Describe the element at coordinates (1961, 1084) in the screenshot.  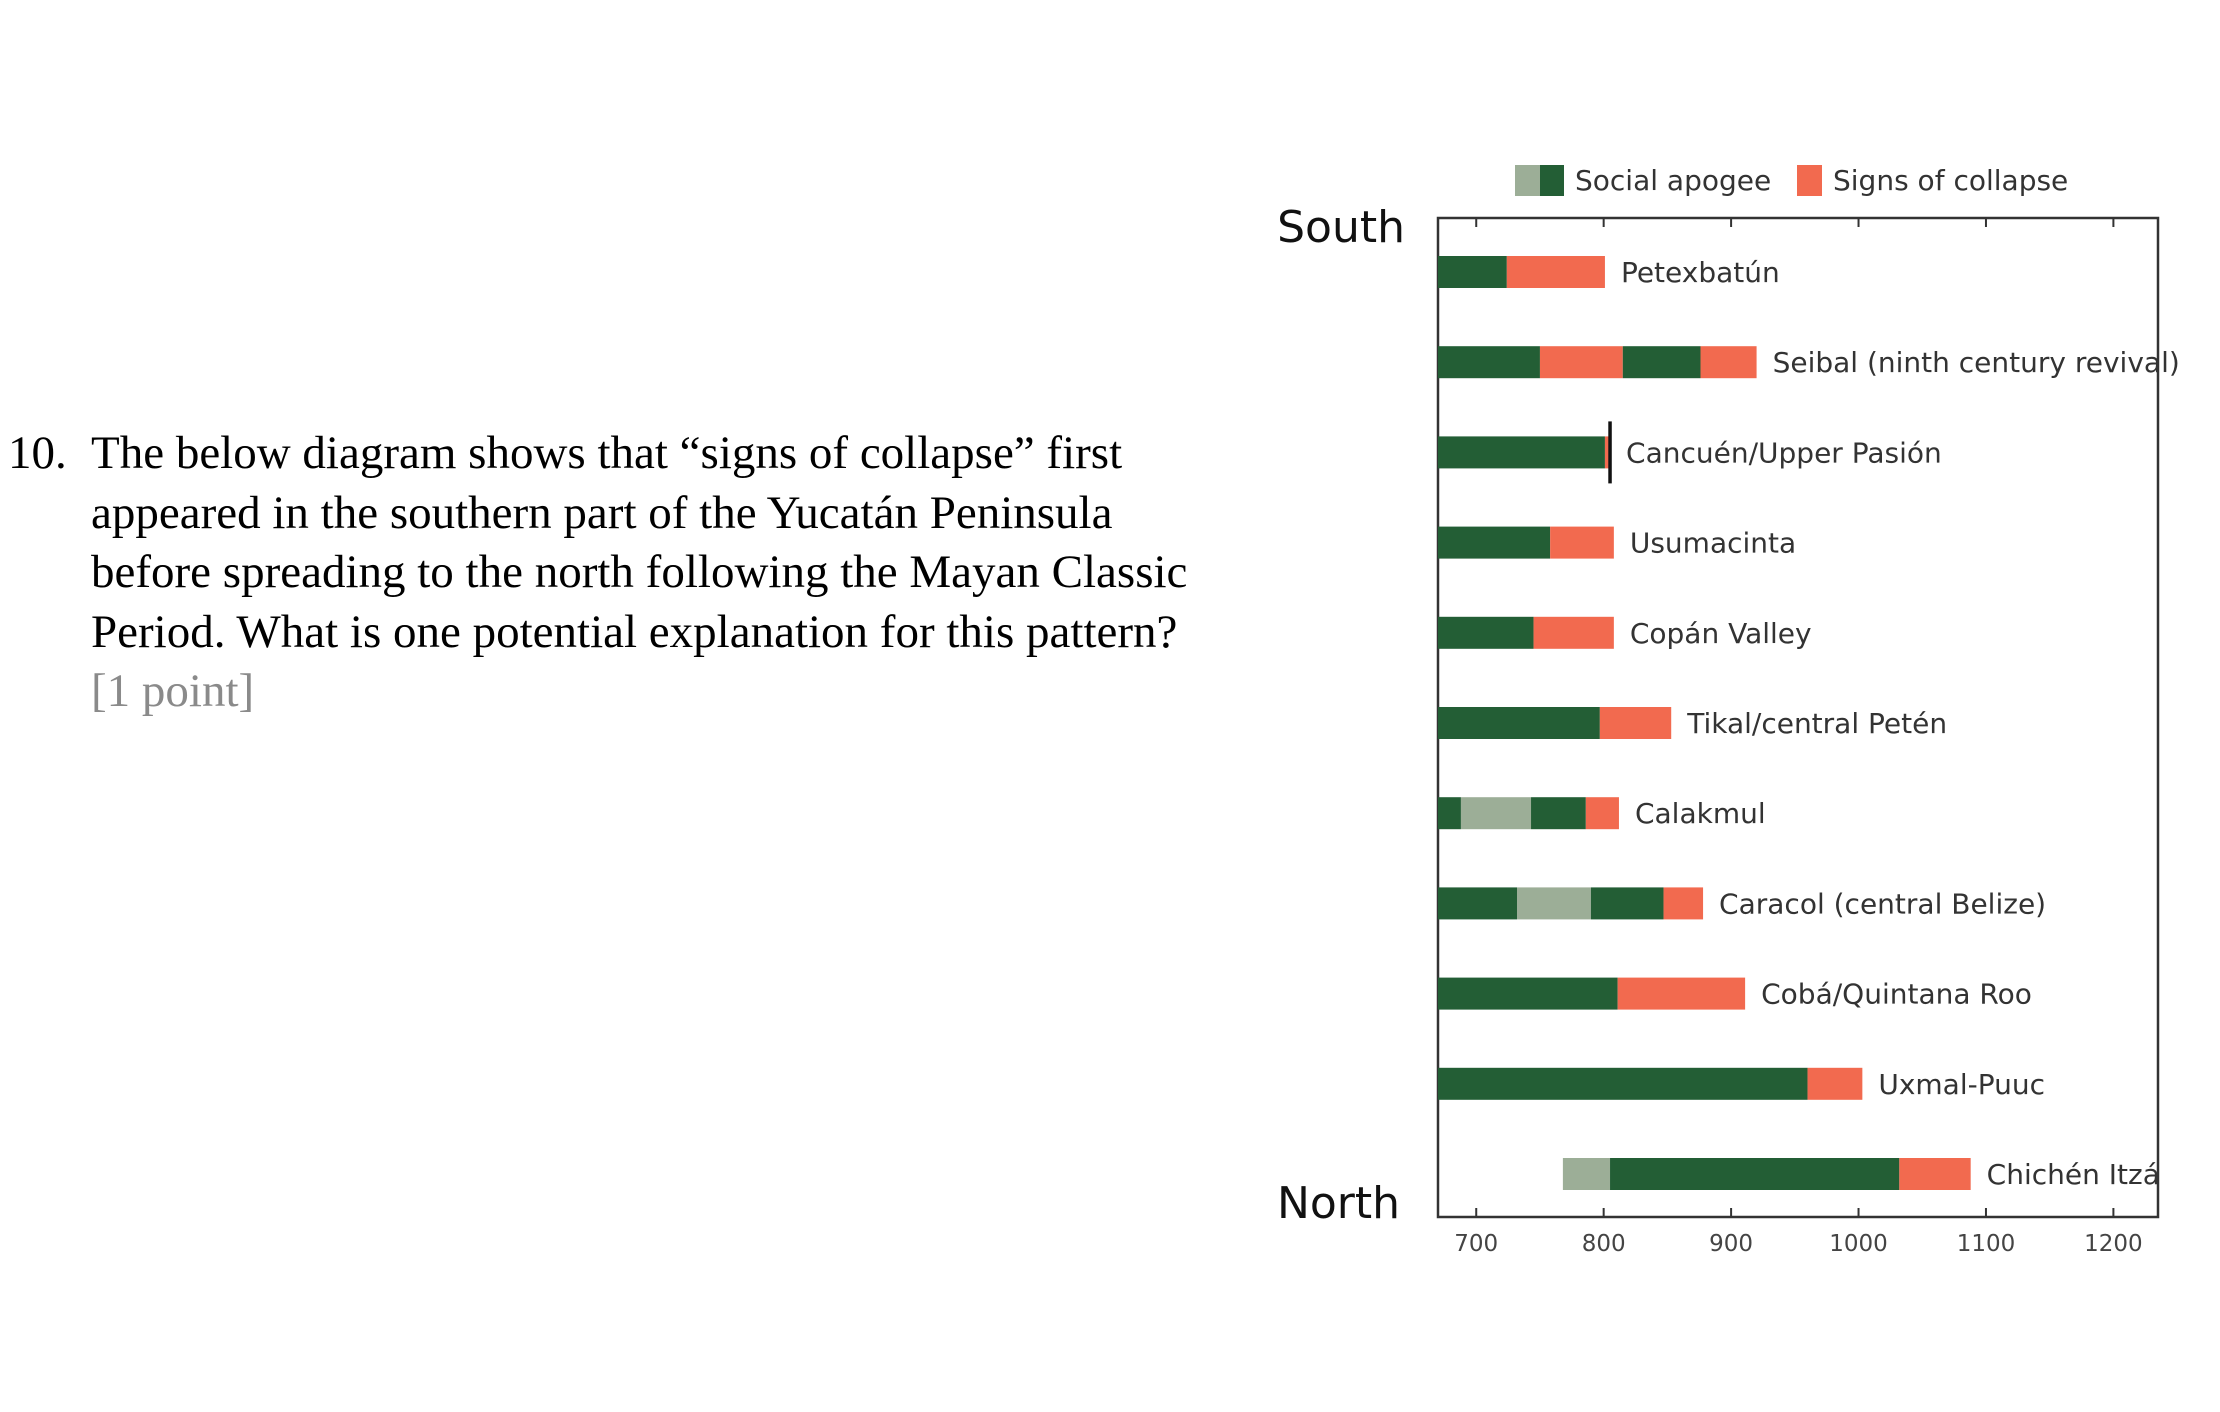
I see `bar-label-uxmal-puuc: Uxmal-Puuc` at that location.